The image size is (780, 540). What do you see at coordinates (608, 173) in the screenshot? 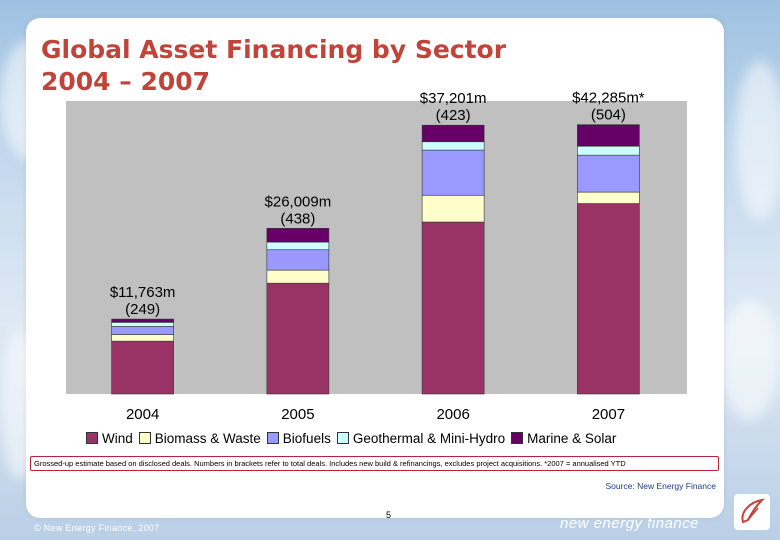
I see `bar-2007-biofuels` at bounding box center [608, 173].